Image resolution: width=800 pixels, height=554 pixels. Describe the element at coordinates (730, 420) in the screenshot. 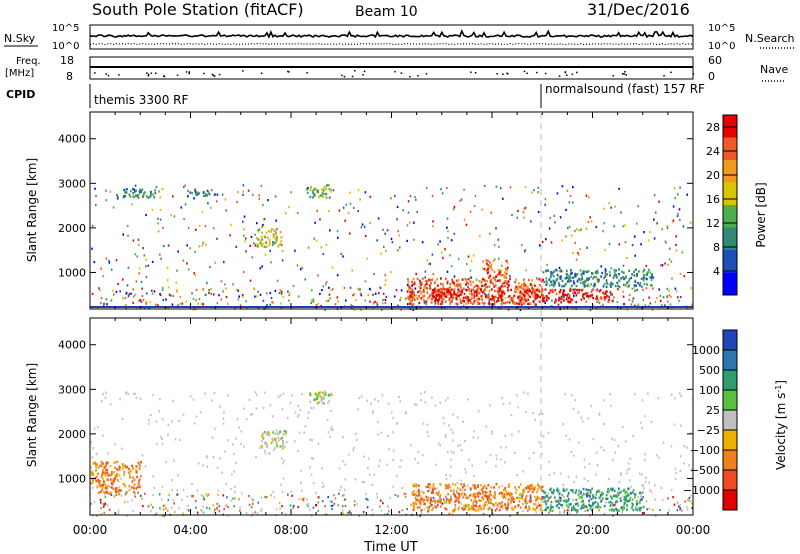

I see `colorbar-frame` at that location.